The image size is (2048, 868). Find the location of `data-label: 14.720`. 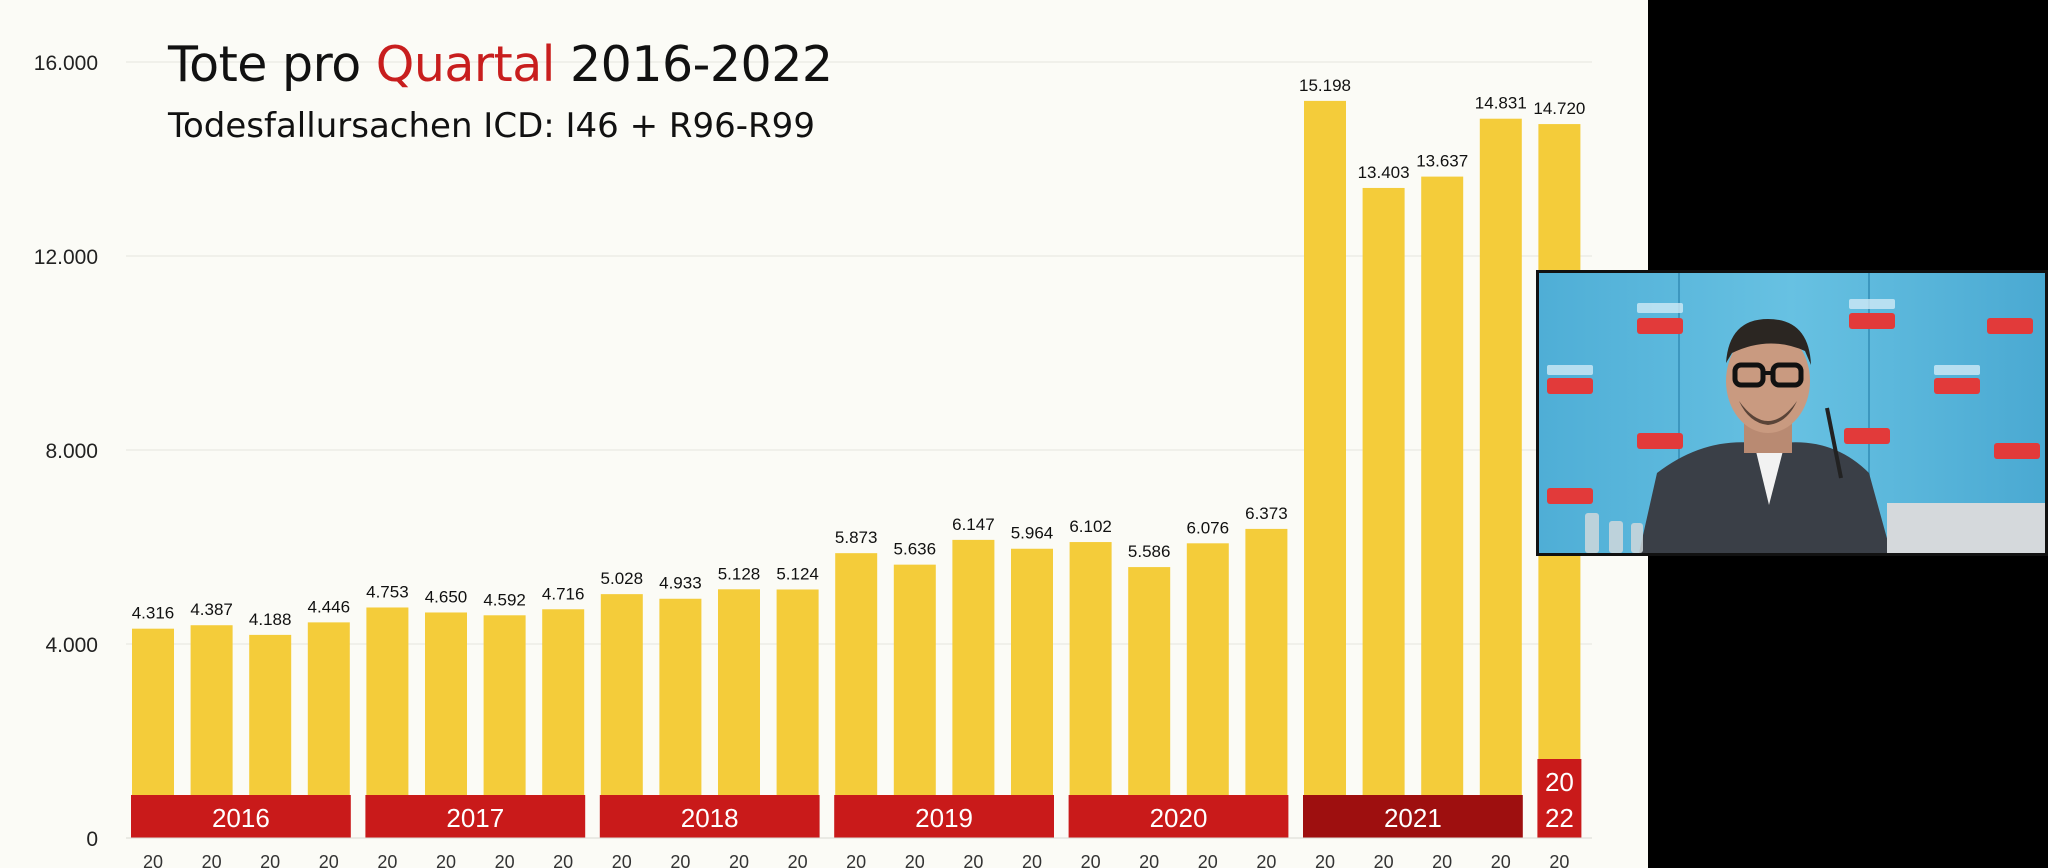

data-label: 14.720 is located at coordinates (1559, 108).